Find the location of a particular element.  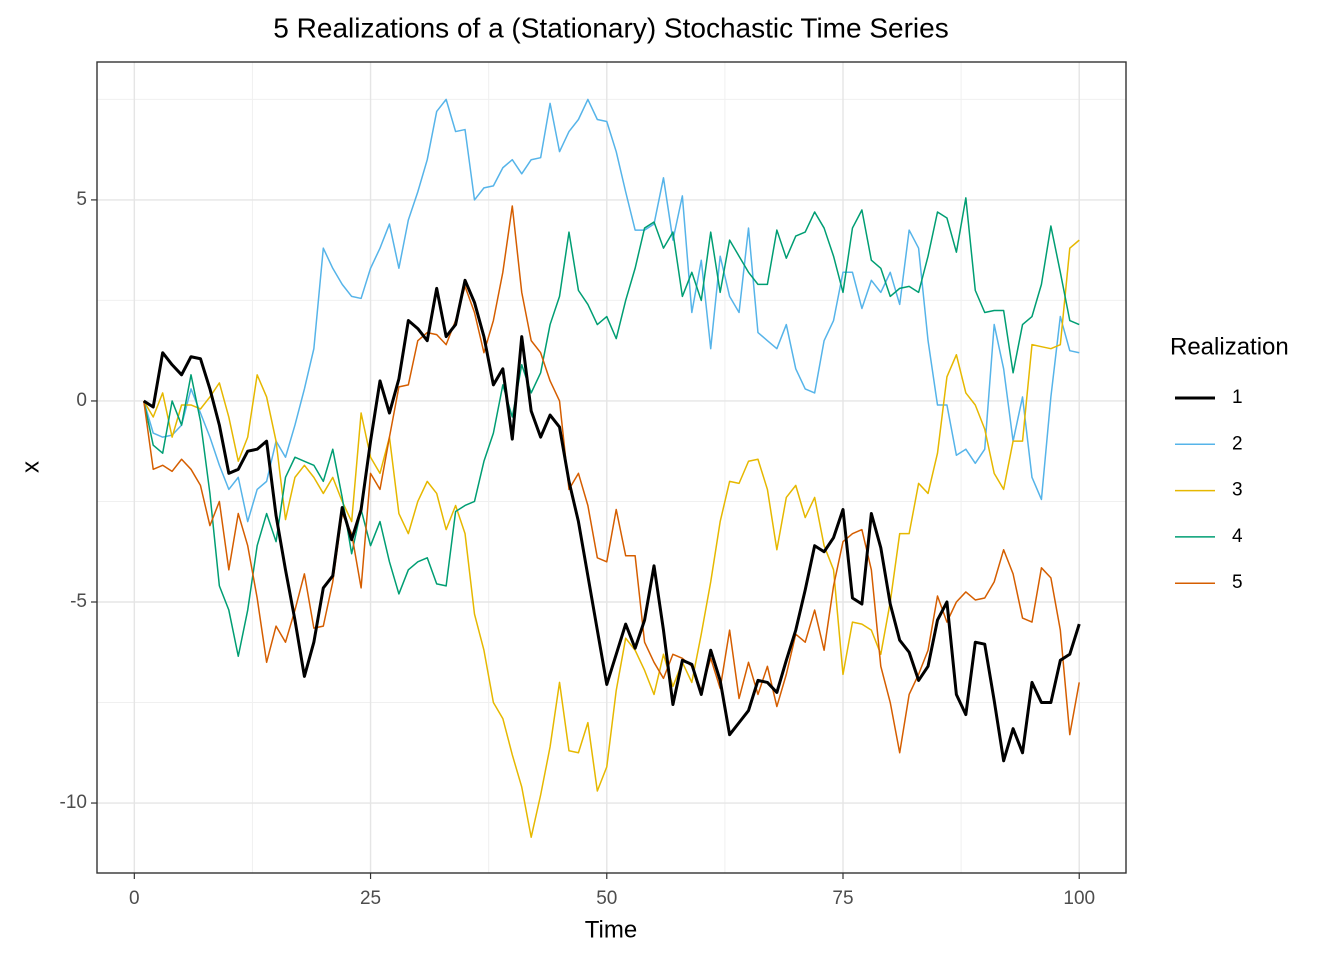

legend-label: 1 is located at coordinates (1237, 397).